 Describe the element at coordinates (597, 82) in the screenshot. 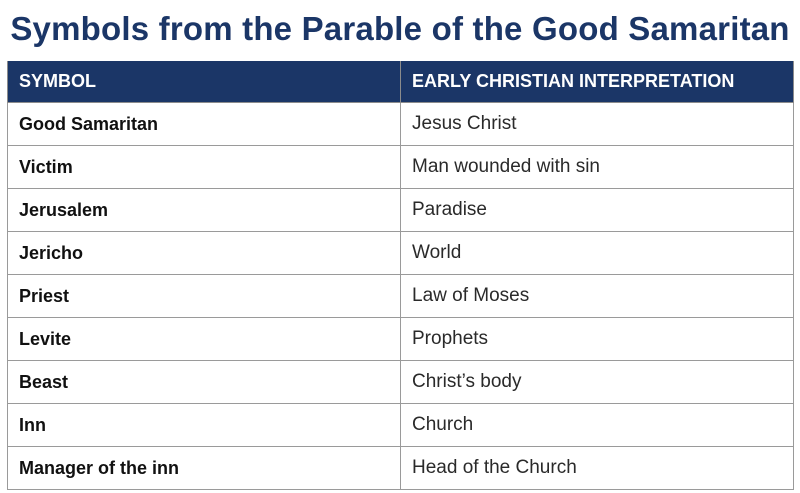

I see `column-header-interpretation: EARLY CHRISTIAN INTERPRETATION` at that location.